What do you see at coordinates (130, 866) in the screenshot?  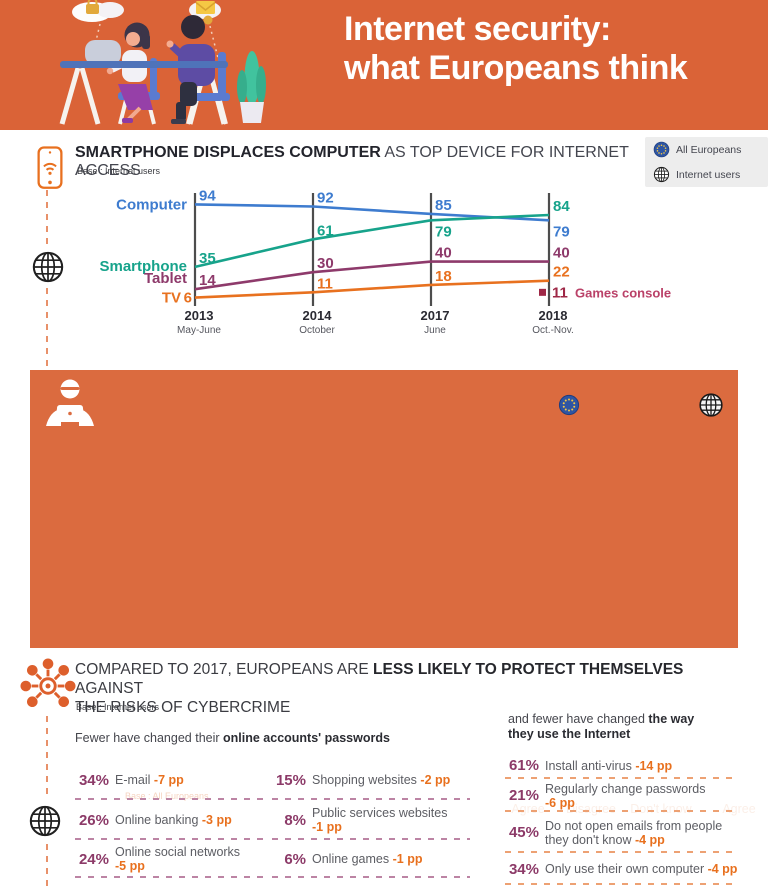 I see `stat-change: -5 pp` at bounding box center [130, 866].